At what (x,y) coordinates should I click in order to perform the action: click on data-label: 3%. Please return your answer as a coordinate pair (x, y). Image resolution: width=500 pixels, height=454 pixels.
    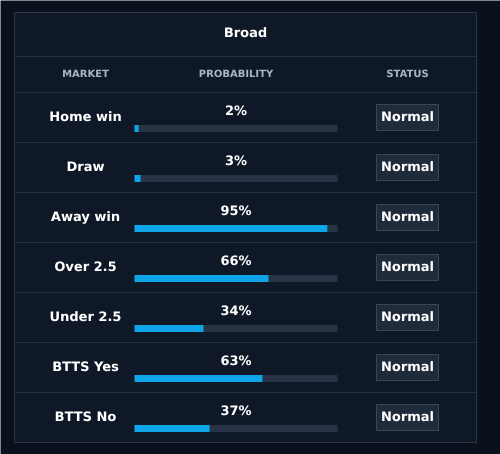
    Looking at the image, I should click on (236, 161).